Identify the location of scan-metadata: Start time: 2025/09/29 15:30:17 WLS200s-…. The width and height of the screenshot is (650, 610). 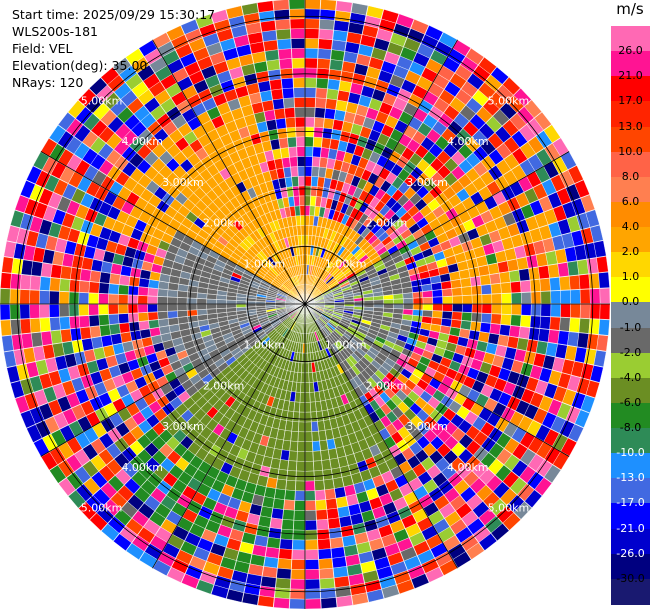
(113, 48).